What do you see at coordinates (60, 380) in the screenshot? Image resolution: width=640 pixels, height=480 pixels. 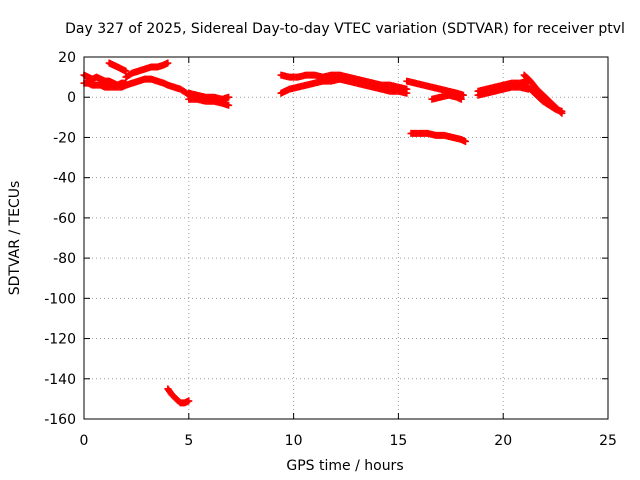 I see `y-tick-label: -140` at bounding box center [60, 380].